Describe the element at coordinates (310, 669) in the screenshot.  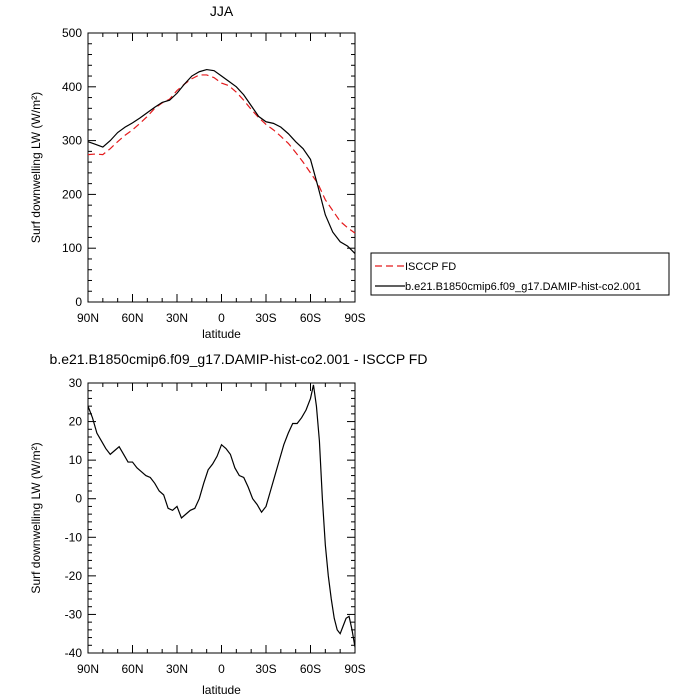
I see `bottom-x-tick-label: 60S` at that location.